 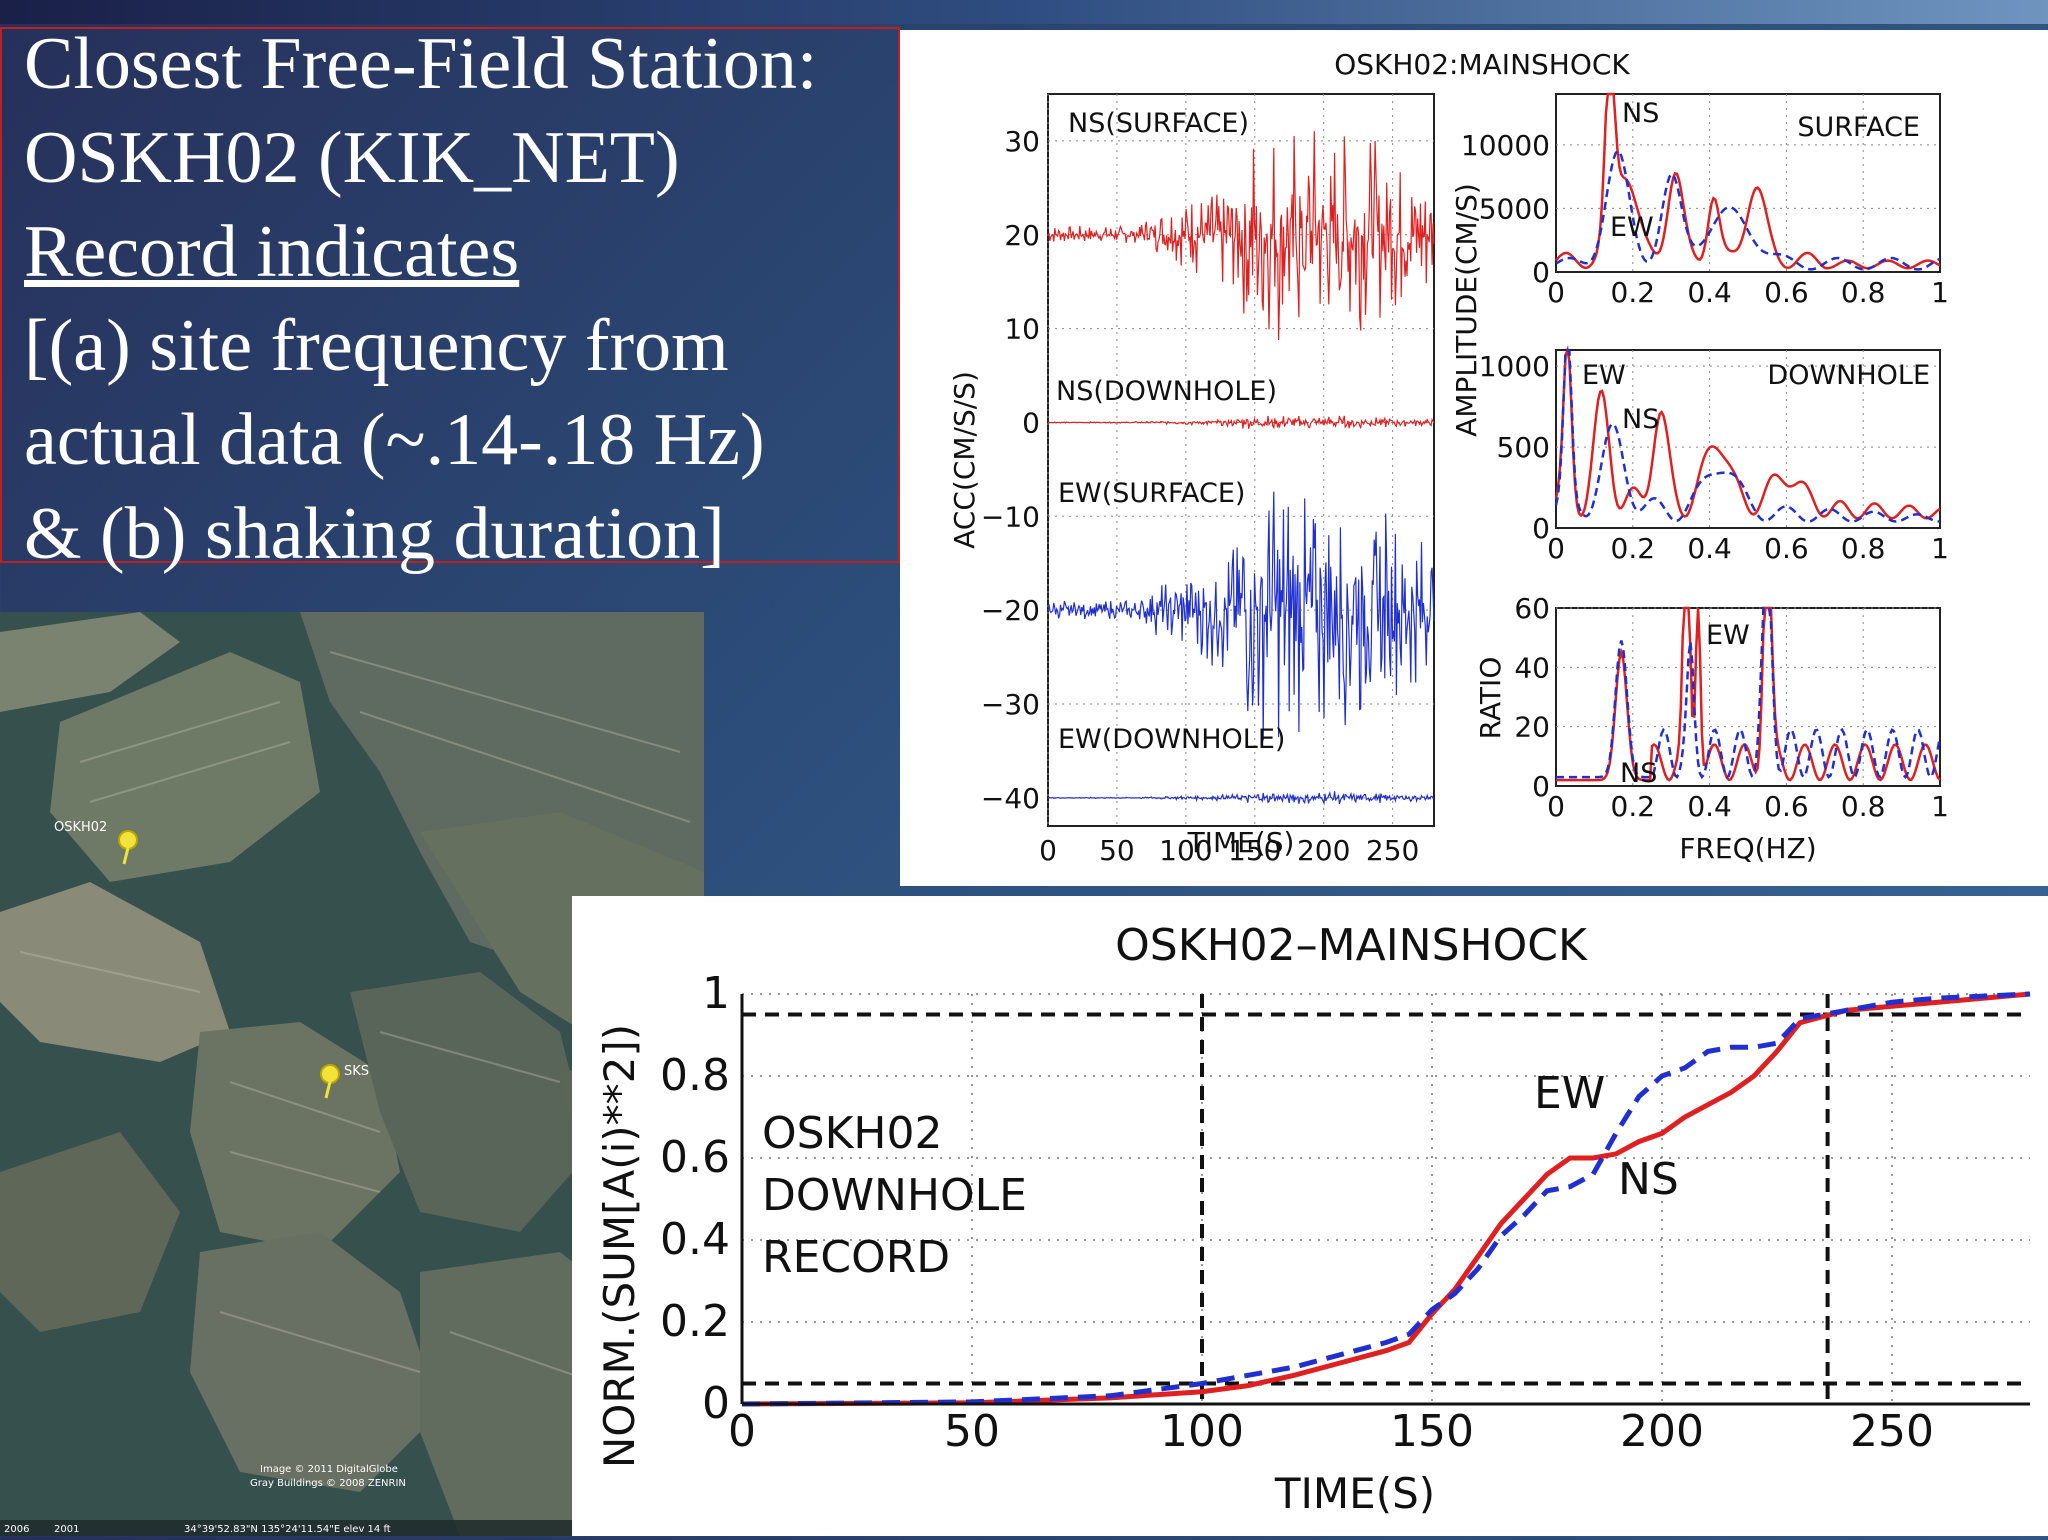 What do you see at coordinates (352, 158) in the screenshot?
I see `slide-line-2: OSKH02 (KIK_NET)` at bounding box center [352, 158].